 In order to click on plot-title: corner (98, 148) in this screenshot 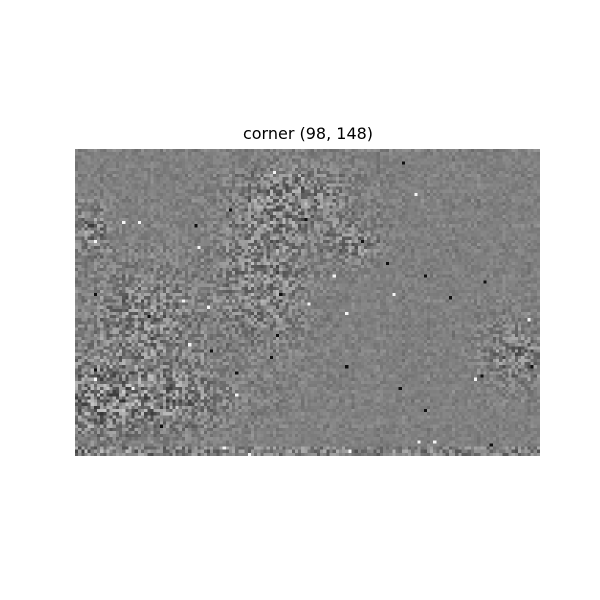, I will do `click(308, 133)`.